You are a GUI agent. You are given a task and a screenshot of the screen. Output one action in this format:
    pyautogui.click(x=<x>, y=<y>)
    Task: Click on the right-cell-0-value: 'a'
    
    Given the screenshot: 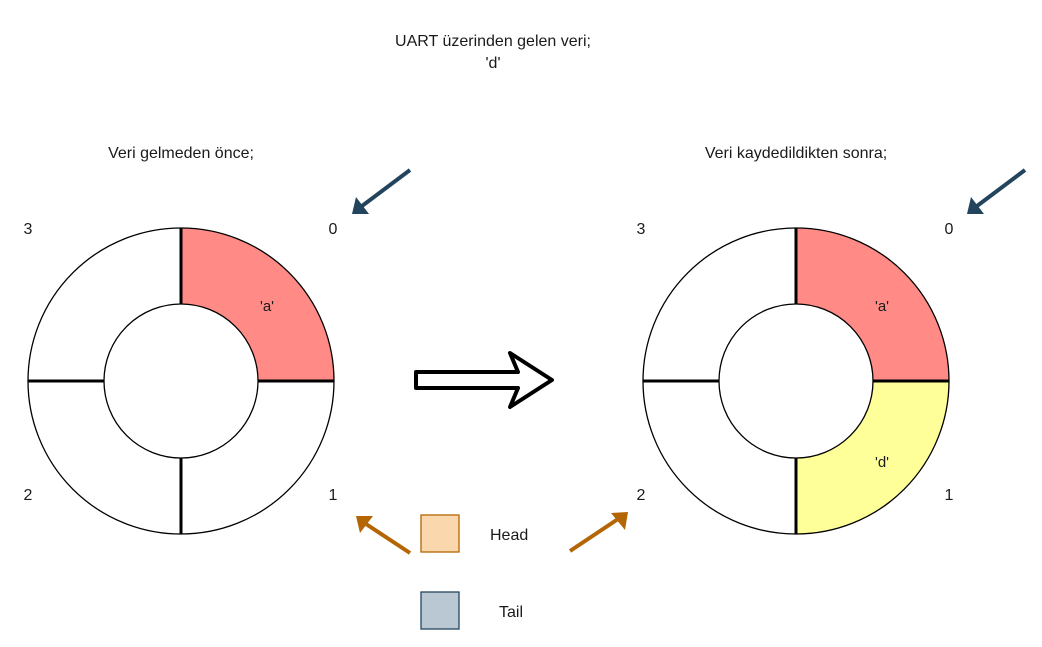 What is the action you would take?
    pyautogui.click(x=882, y=306)
    